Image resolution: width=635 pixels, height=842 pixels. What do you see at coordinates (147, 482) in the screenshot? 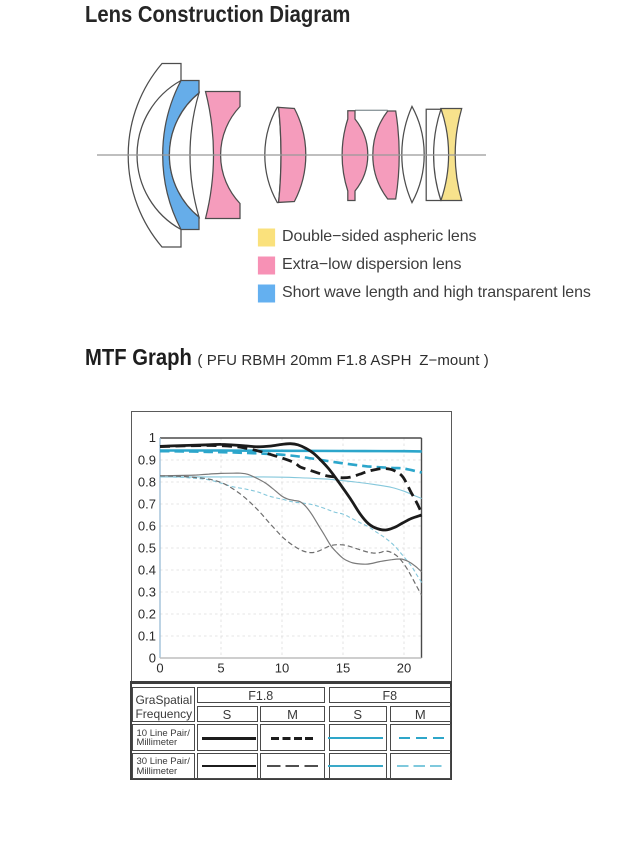
I see `svg-text: 0.8` at bounding box center [147, 482].